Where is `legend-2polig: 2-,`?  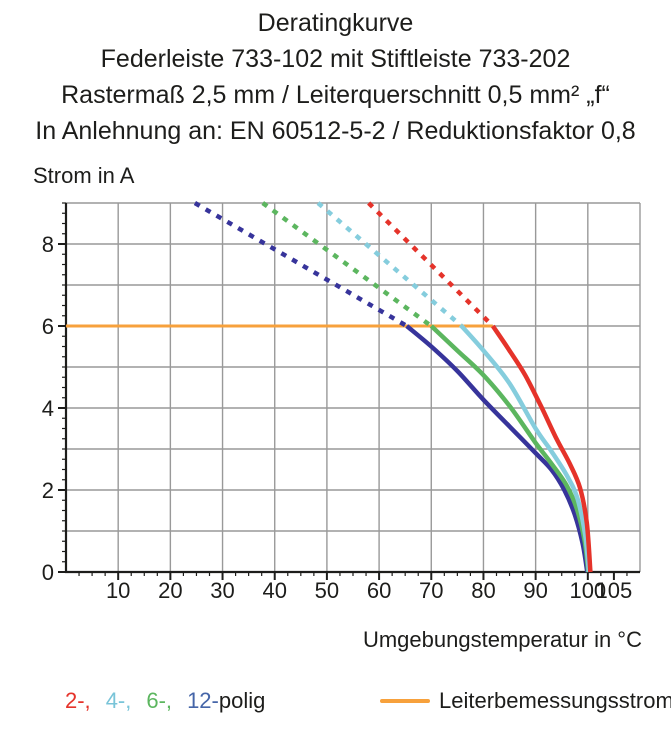 legend-2polig: 2-, is located at coordinates (78, 700).